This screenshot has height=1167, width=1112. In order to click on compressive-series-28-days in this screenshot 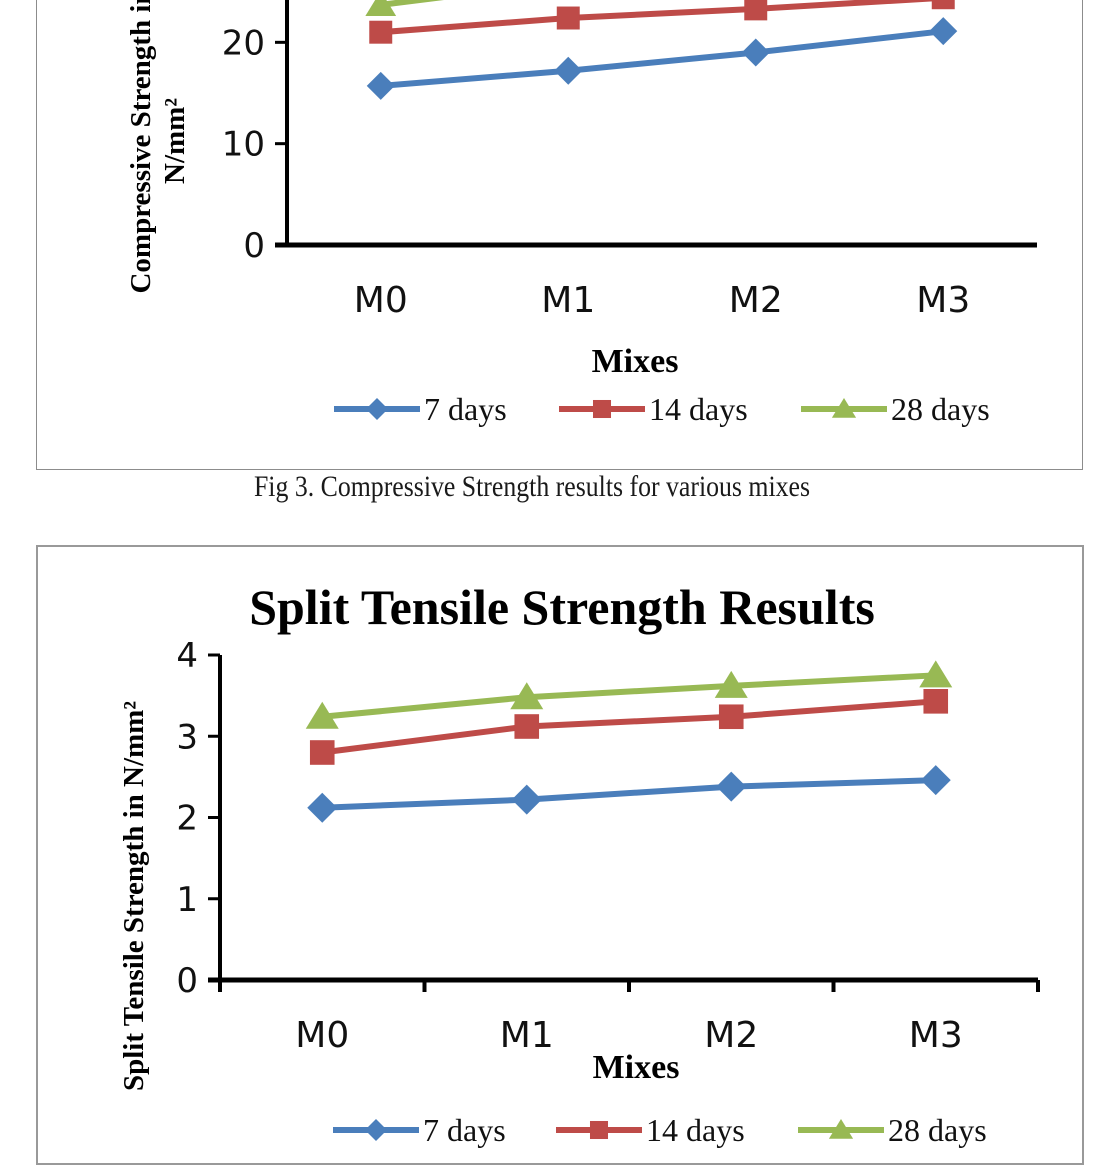, I will do `click(405, 8)`.